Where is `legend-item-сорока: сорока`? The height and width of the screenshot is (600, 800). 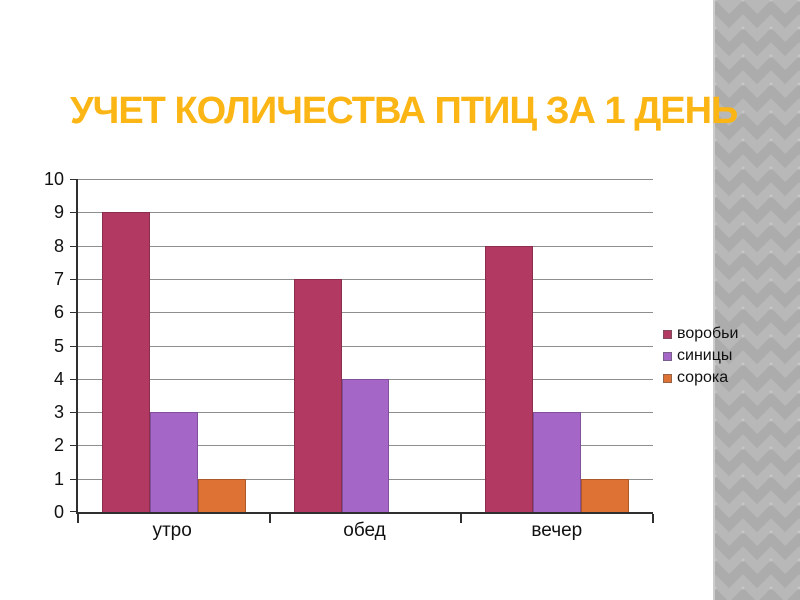 legend-item-сорока: сорока is located at coordinates (700, 378).